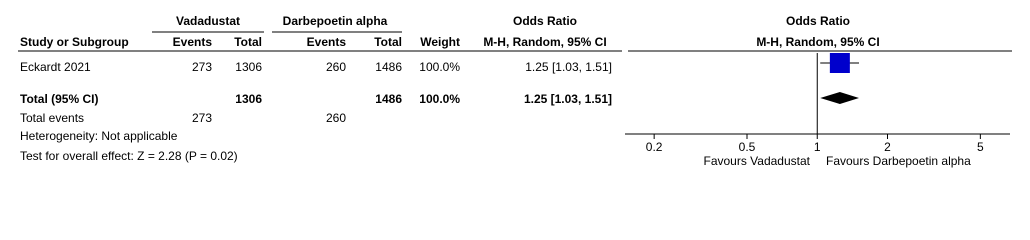  I want to click on x-tick-label: 1, so click(817, 147).